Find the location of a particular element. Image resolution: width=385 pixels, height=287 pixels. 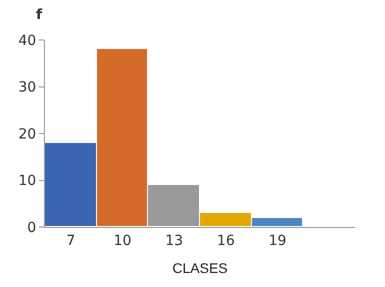

x-tick-label: 10 is located at coordinates (123, 240).